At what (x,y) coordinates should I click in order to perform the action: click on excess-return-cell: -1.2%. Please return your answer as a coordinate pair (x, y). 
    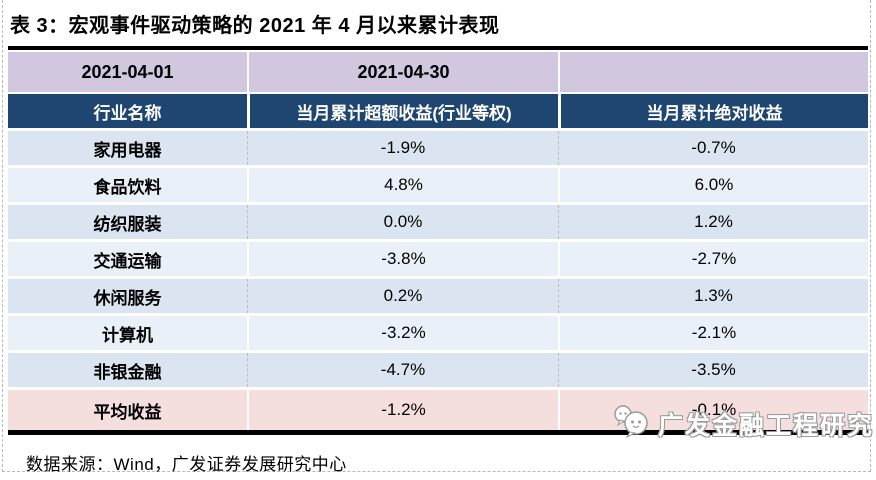
    Looking at the image, I should click on (402, 410).